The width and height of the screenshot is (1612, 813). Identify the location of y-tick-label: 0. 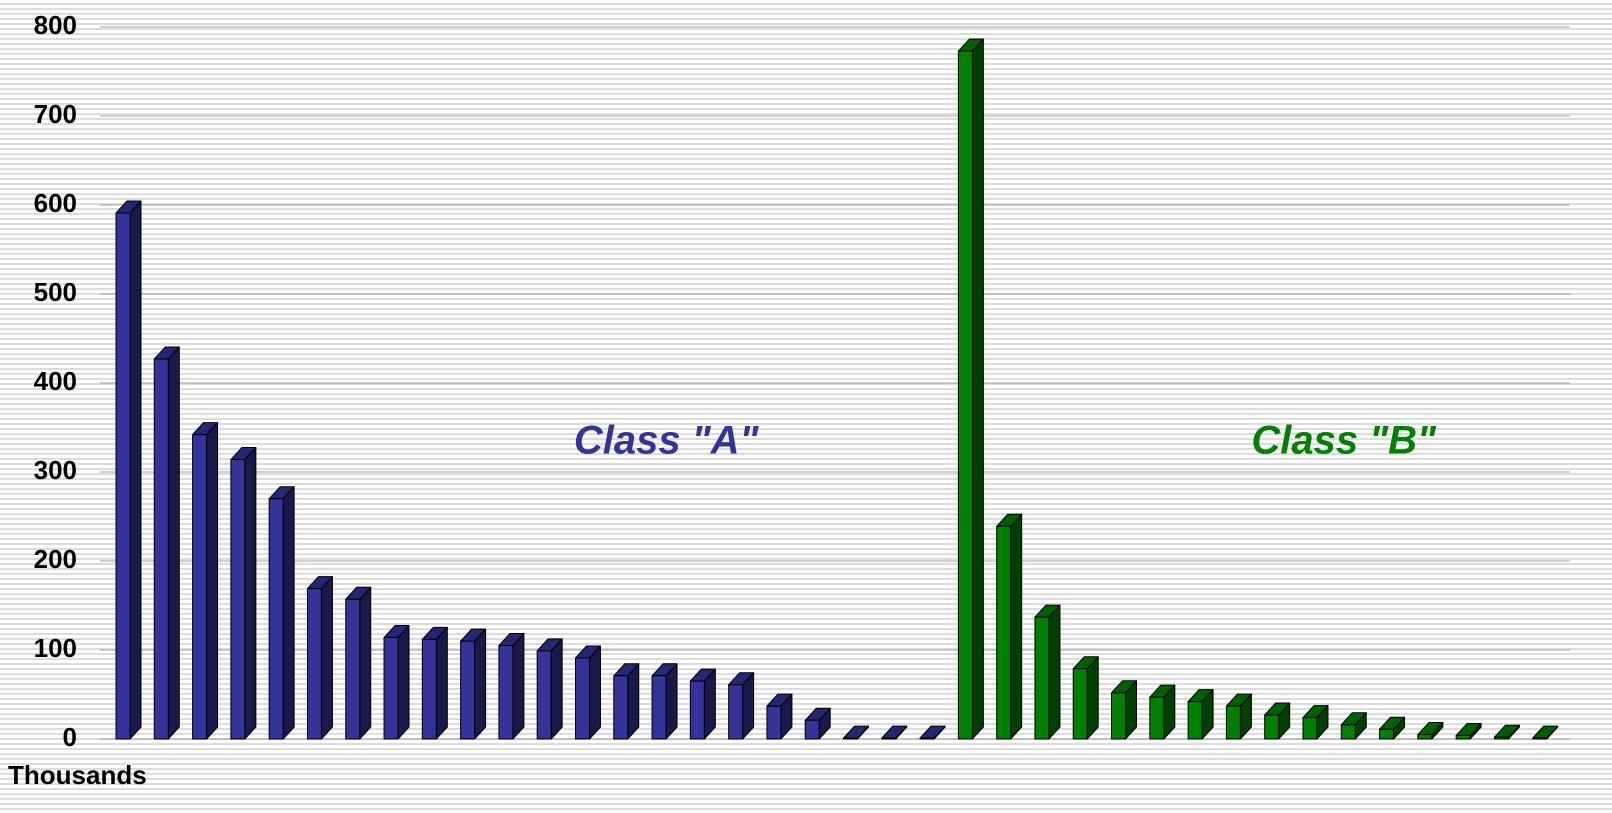
(70, 737).